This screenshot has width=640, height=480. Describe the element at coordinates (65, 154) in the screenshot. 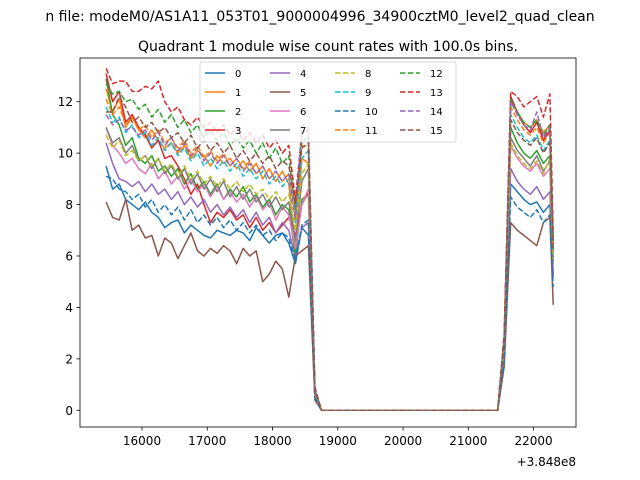

I see `y-tick-label: 10` at that location.